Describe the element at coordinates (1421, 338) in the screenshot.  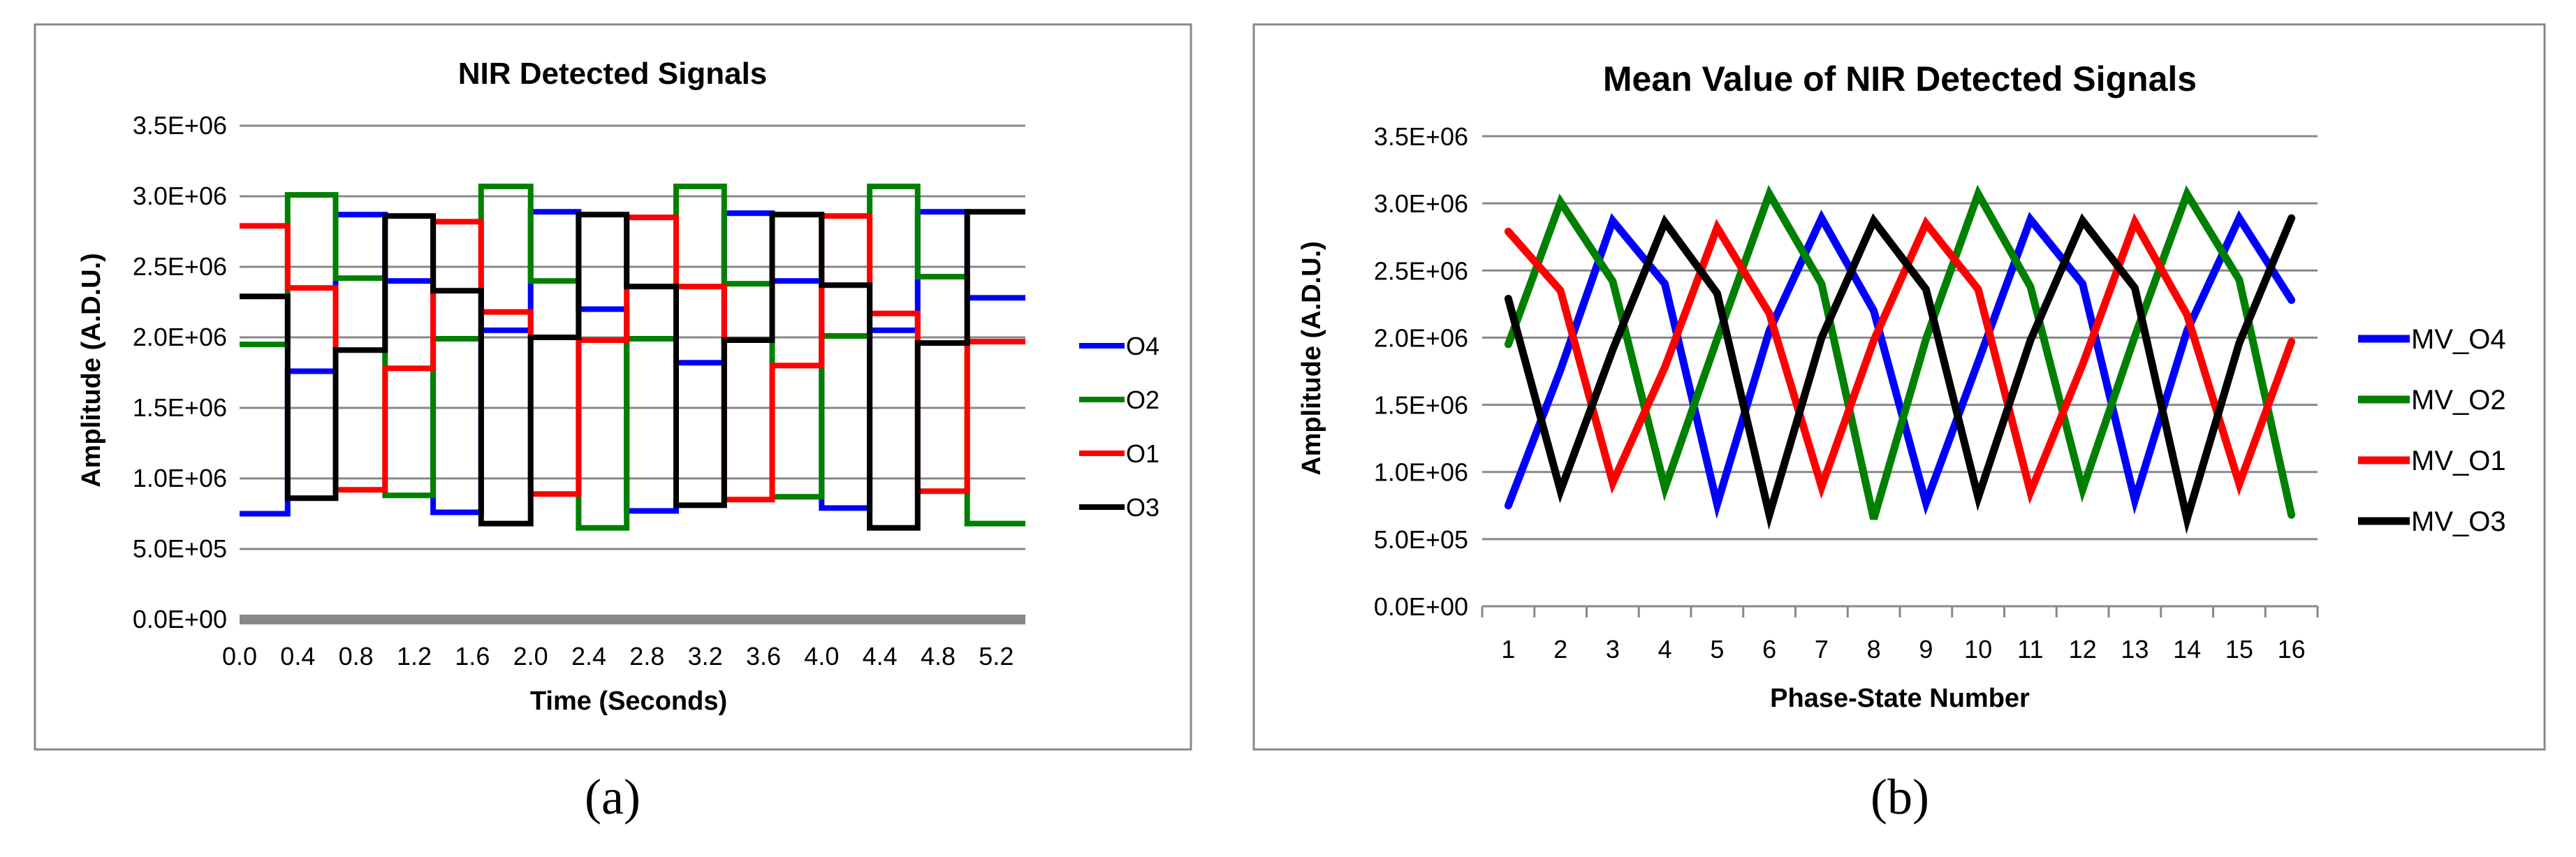
I see `chart-b-y-tick: 2.0E+06` at that location.